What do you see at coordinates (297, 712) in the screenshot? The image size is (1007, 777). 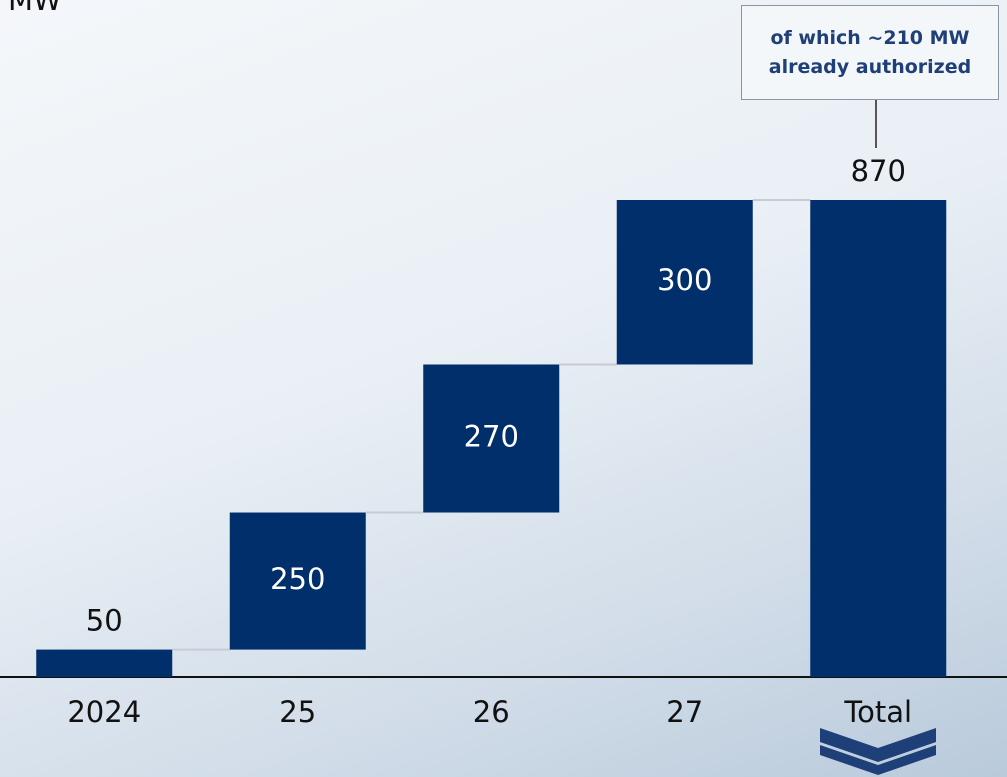 I see `x-tick-label: 25` at bounding box center [297, 712].